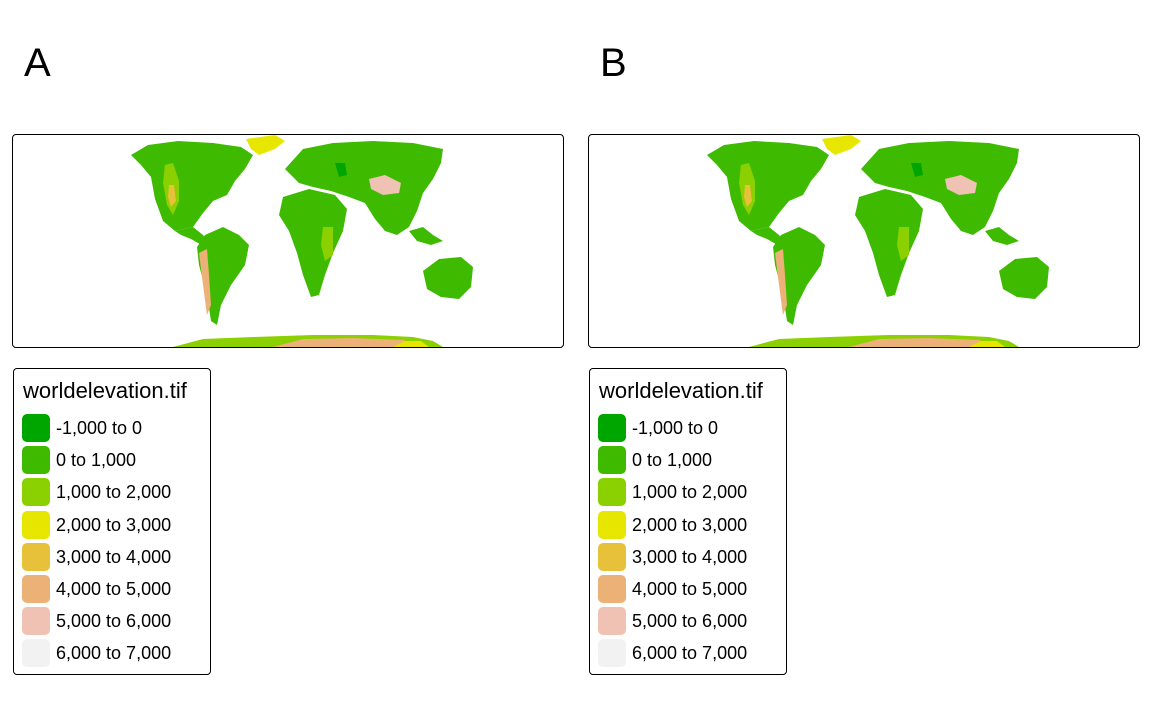  Describe the element at coordinates (37, 63) in the screenshot. I see `panel-tag: A` at that location.